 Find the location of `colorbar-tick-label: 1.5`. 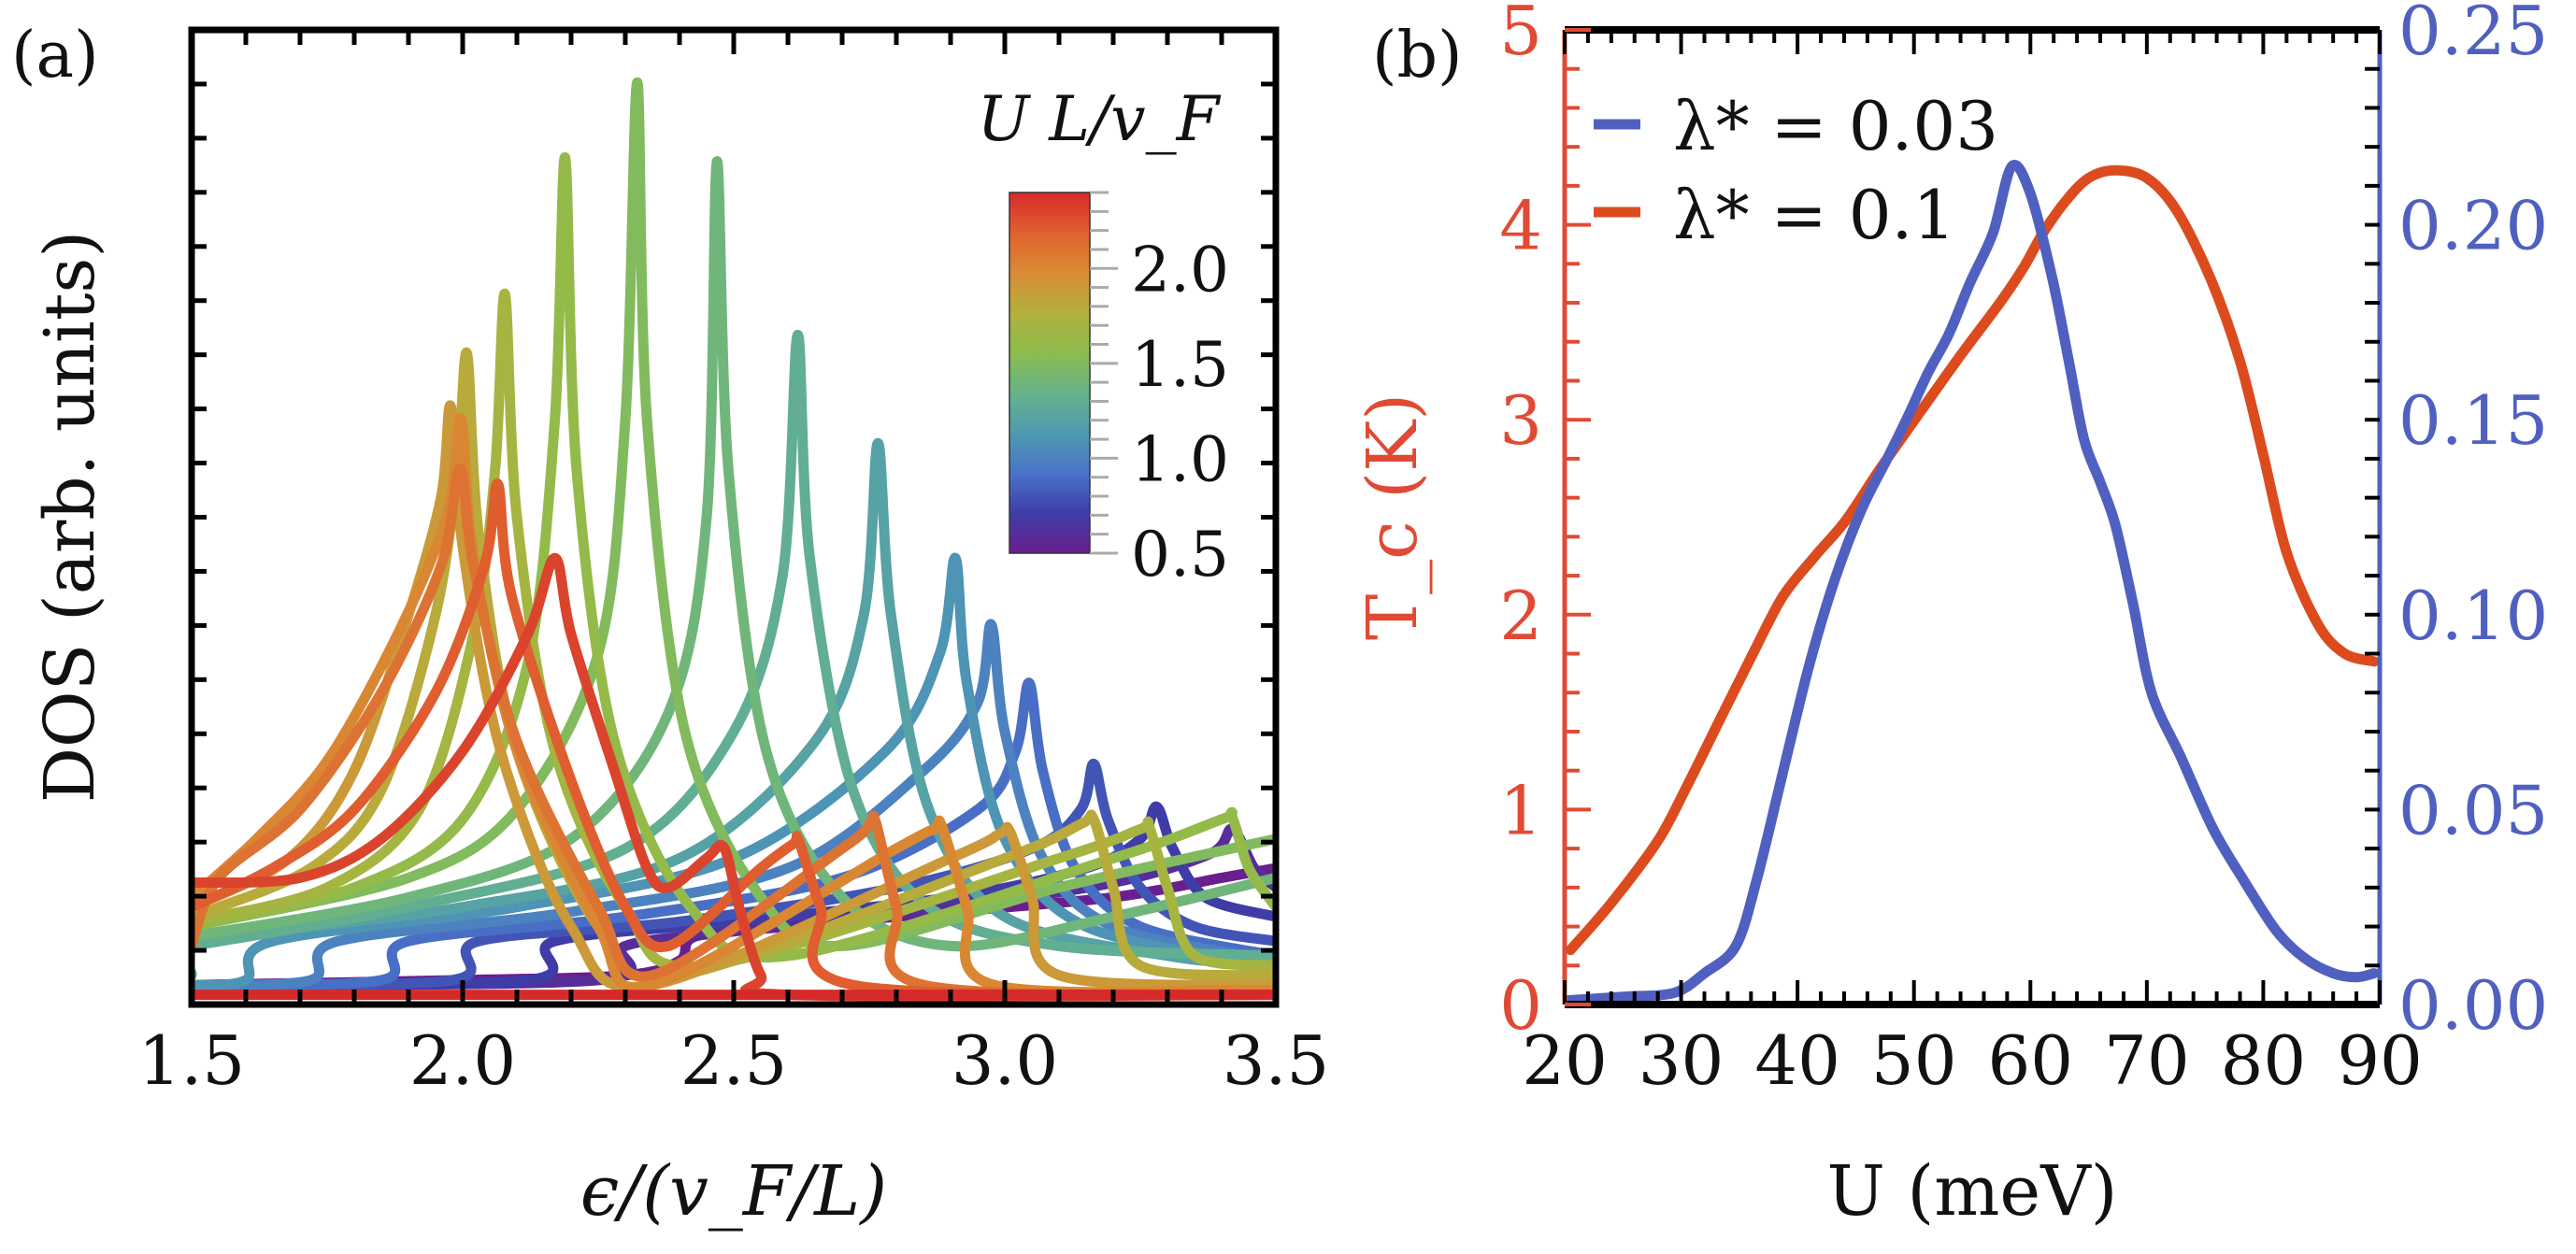

colorbar-tick-label: 1.5 is located at coordinates (1180, 365).